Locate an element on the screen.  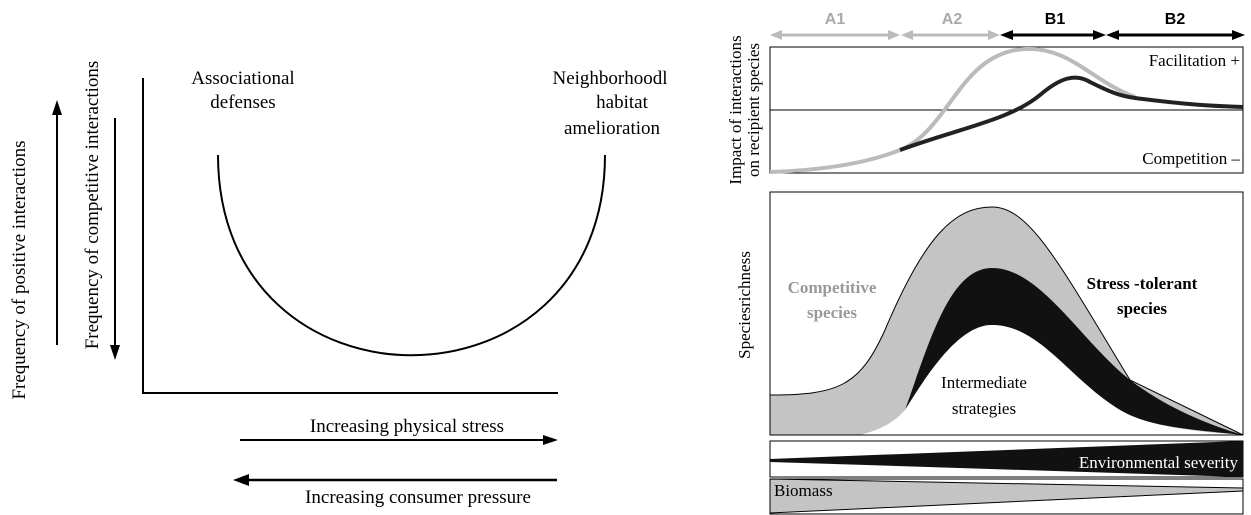
biomass-label: Biomass is located at coordinates (803, 490).